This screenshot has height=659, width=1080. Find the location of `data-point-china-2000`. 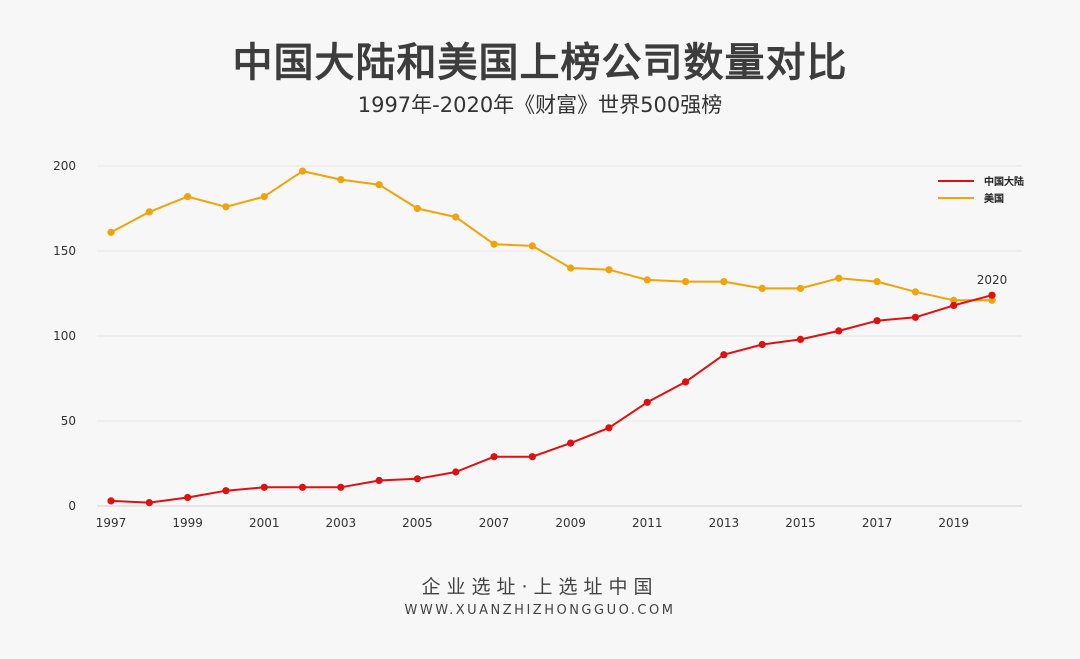

data-point-china-2000 is located at coordinates (226, 491).